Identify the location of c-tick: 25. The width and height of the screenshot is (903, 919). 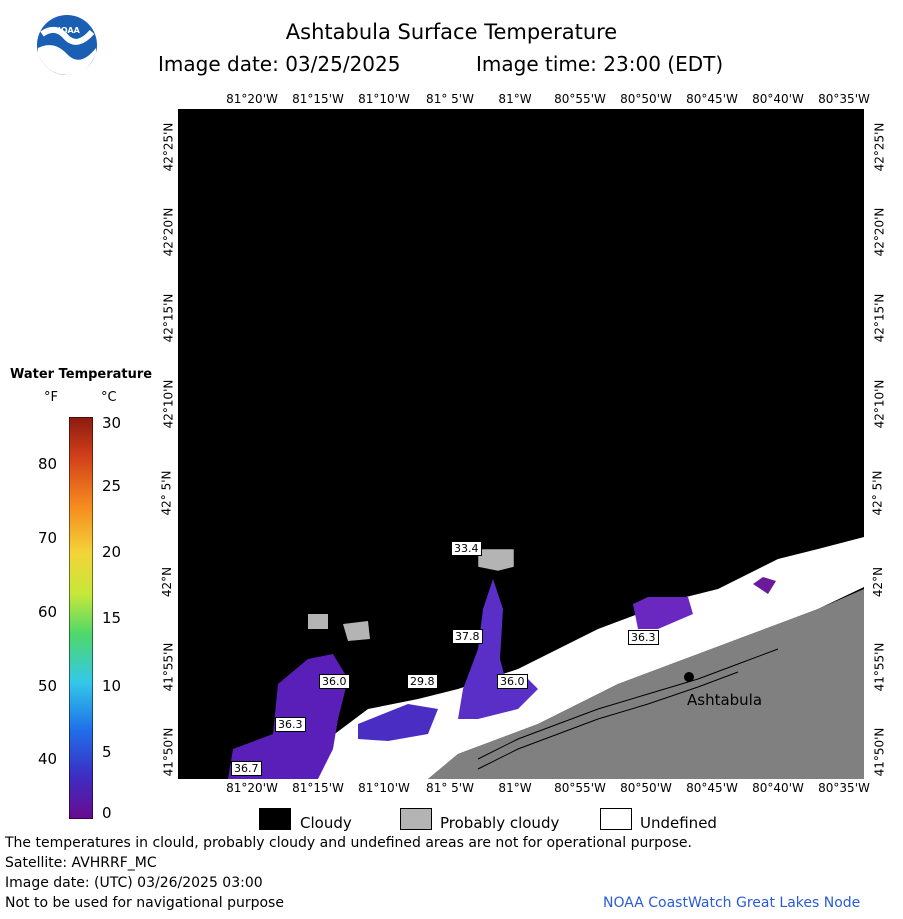
(112, 486).